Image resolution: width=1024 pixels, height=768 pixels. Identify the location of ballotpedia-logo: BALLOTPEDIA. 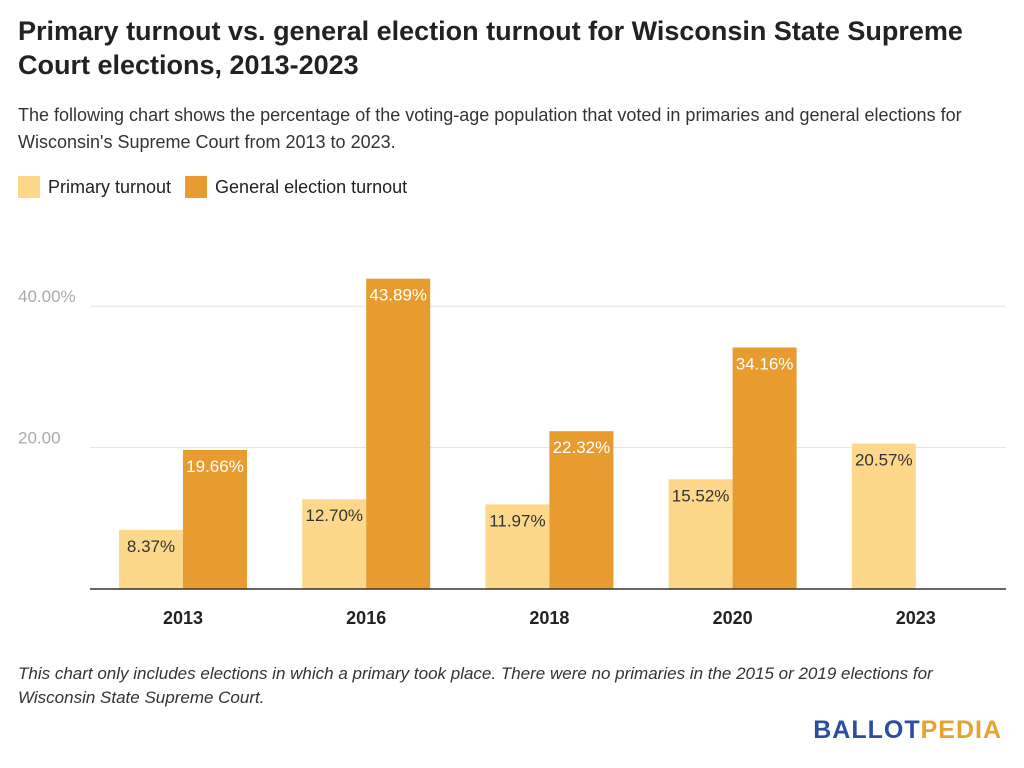
(907, 730).